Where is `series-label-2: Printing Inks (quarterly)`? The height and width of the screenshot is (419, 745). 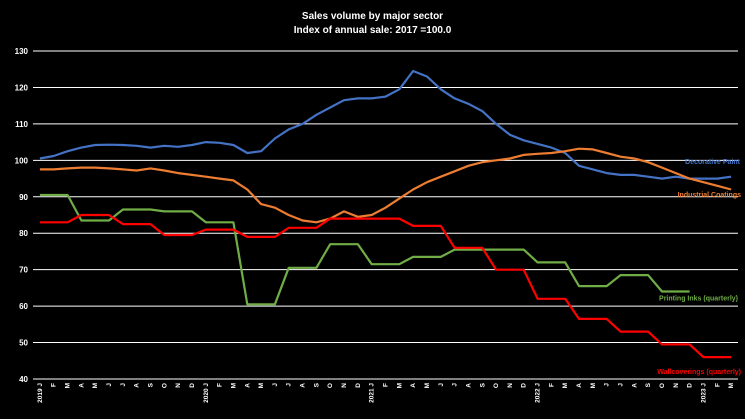 series-label-2: Printing Inks (quarterly) is located at coordinates (698, 299).